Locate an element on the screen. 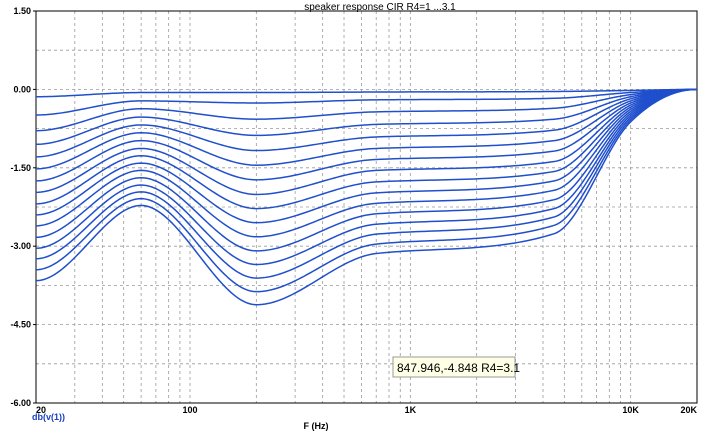 The image size is (710, 434). cursor-annotation: 847.946,-4.848 R4=3.1 is located at coordinates (456, 367).